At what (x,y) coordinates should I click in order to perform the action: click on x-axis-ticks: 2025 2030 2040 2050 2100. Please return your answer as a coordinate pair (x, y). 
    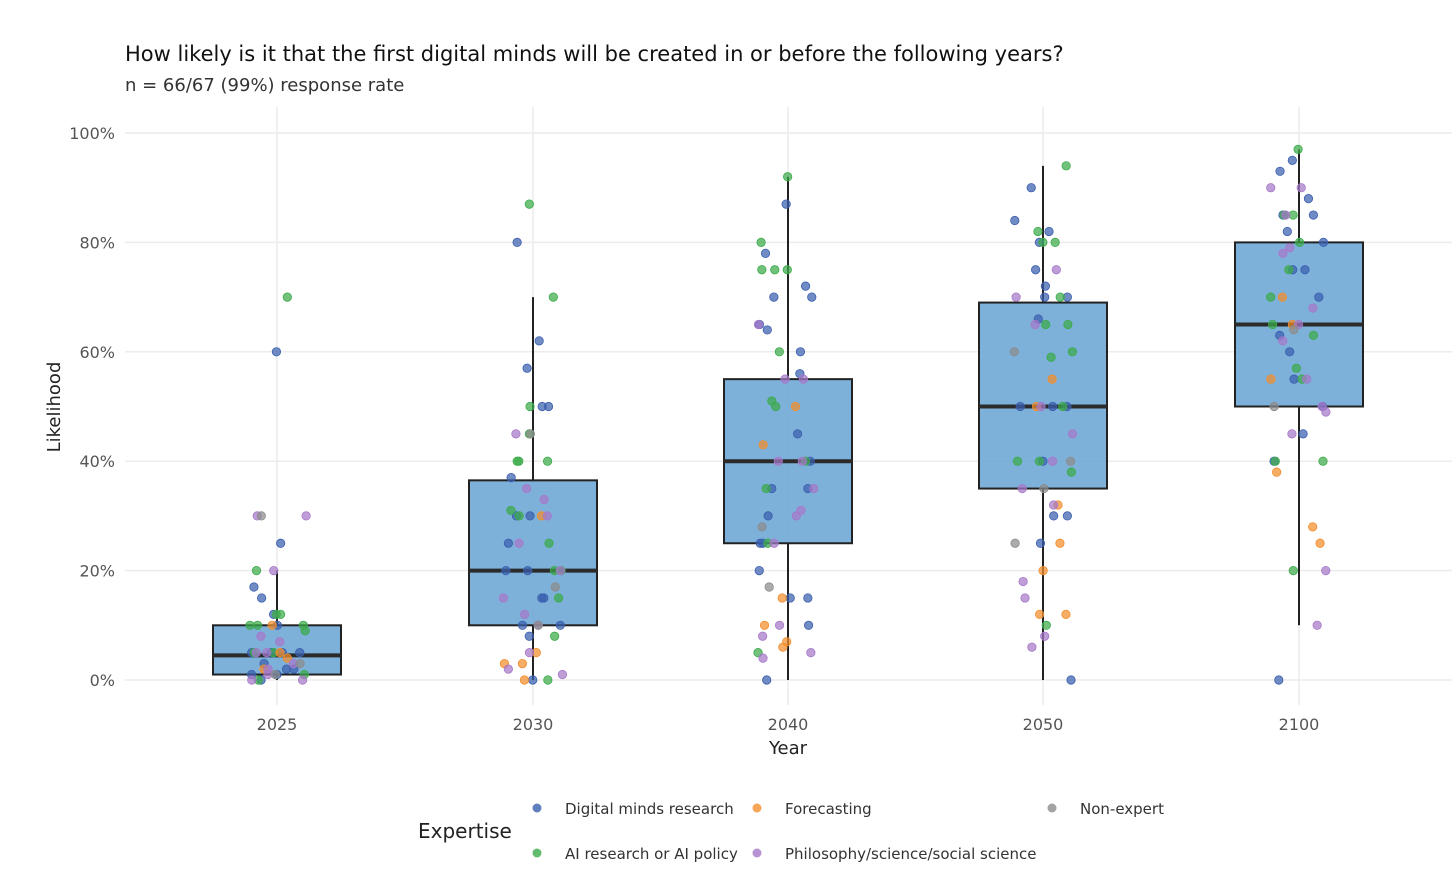
    Looking at the image, I should click on (788, 724).